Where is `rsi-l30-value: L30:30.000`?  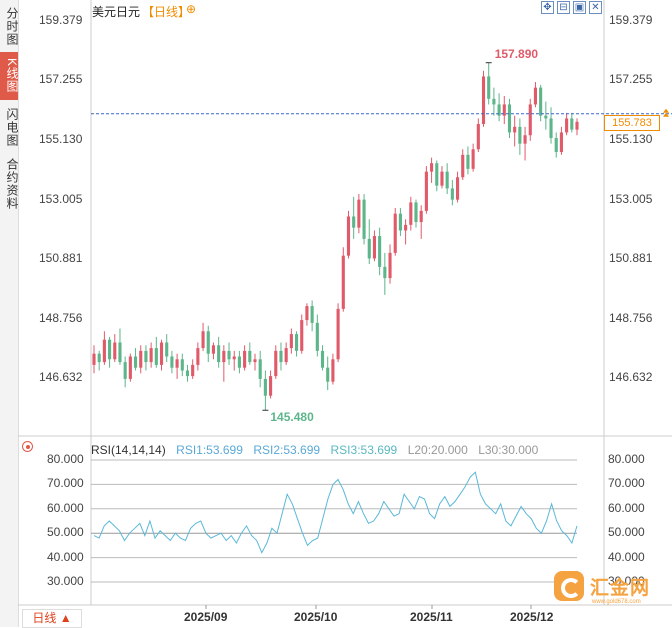 rsi-l30-value: L30:30.000 is located at coordinates (508, 450).